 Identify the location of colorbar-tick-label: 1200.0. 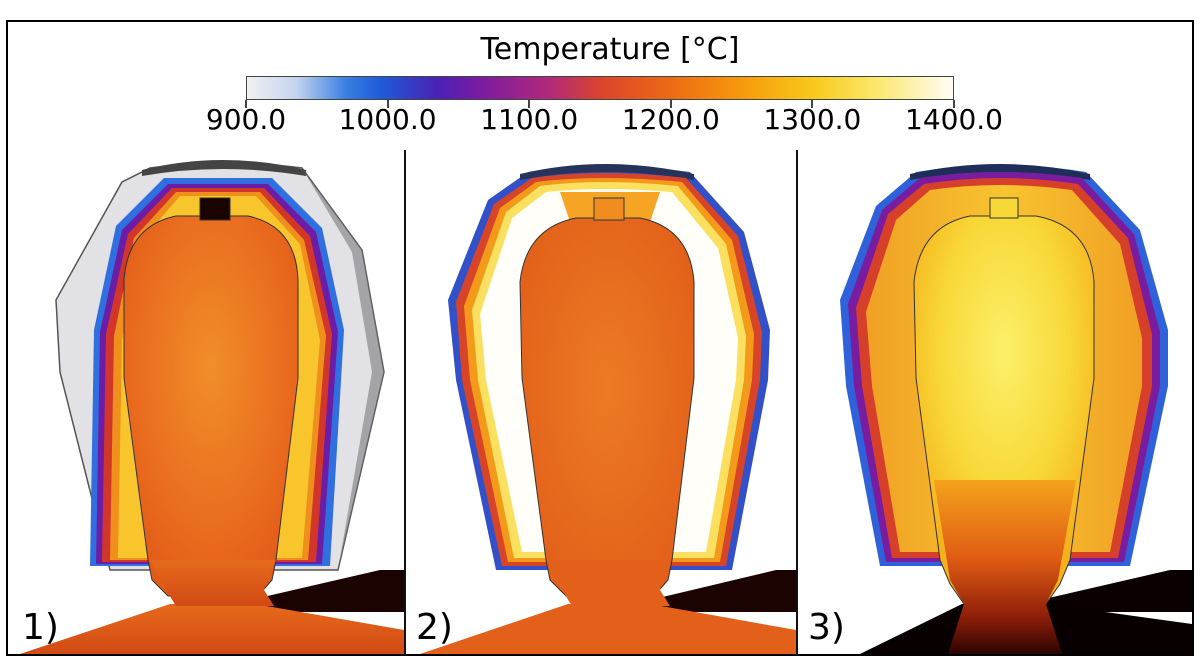
(670, 119).